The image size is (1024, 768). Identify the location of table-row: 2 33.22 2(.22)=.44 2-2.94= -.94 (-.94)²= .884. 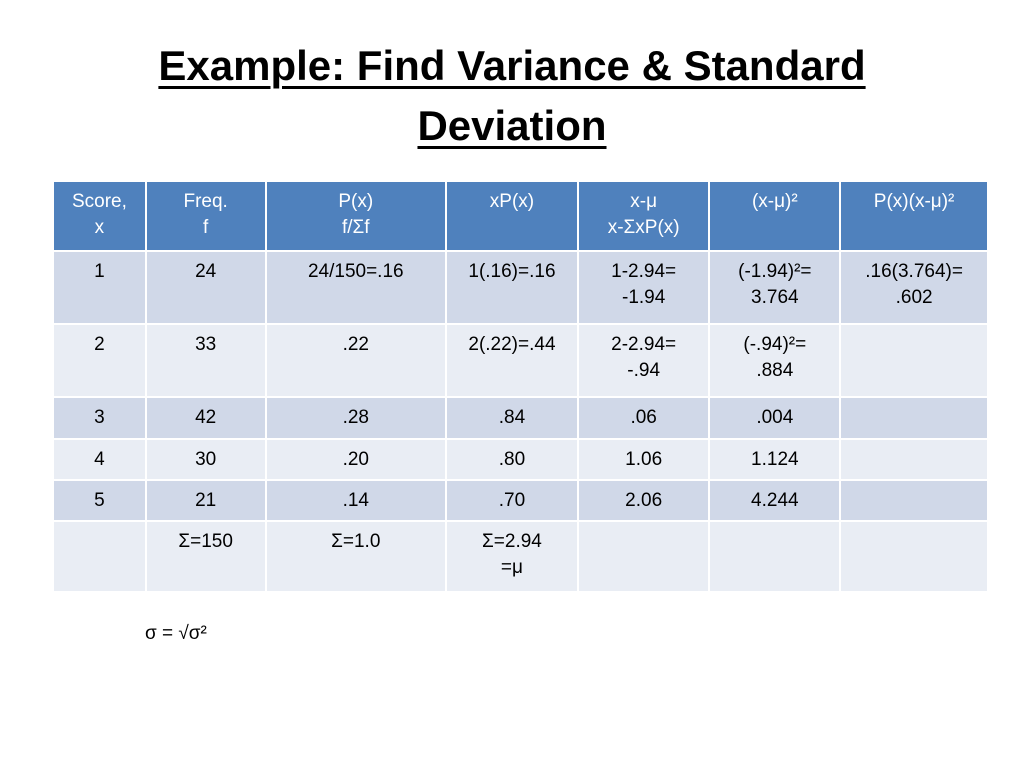
(520, 360).